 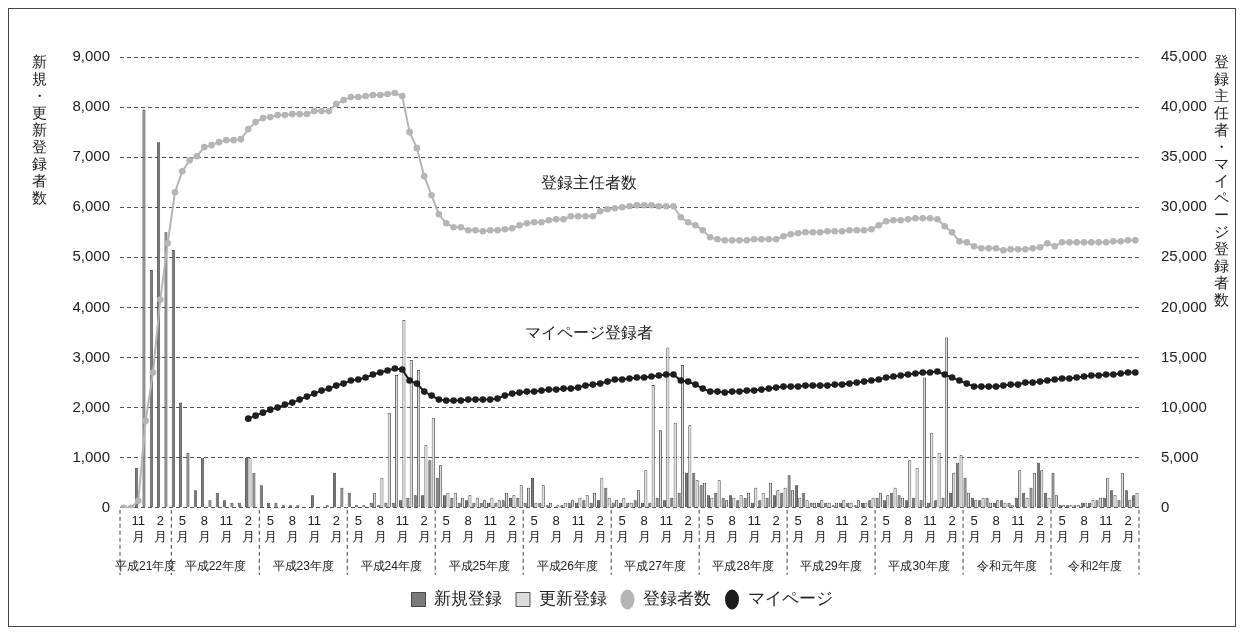 I want to click on y-tick-label: 3,000, so click(x=91, y=356).